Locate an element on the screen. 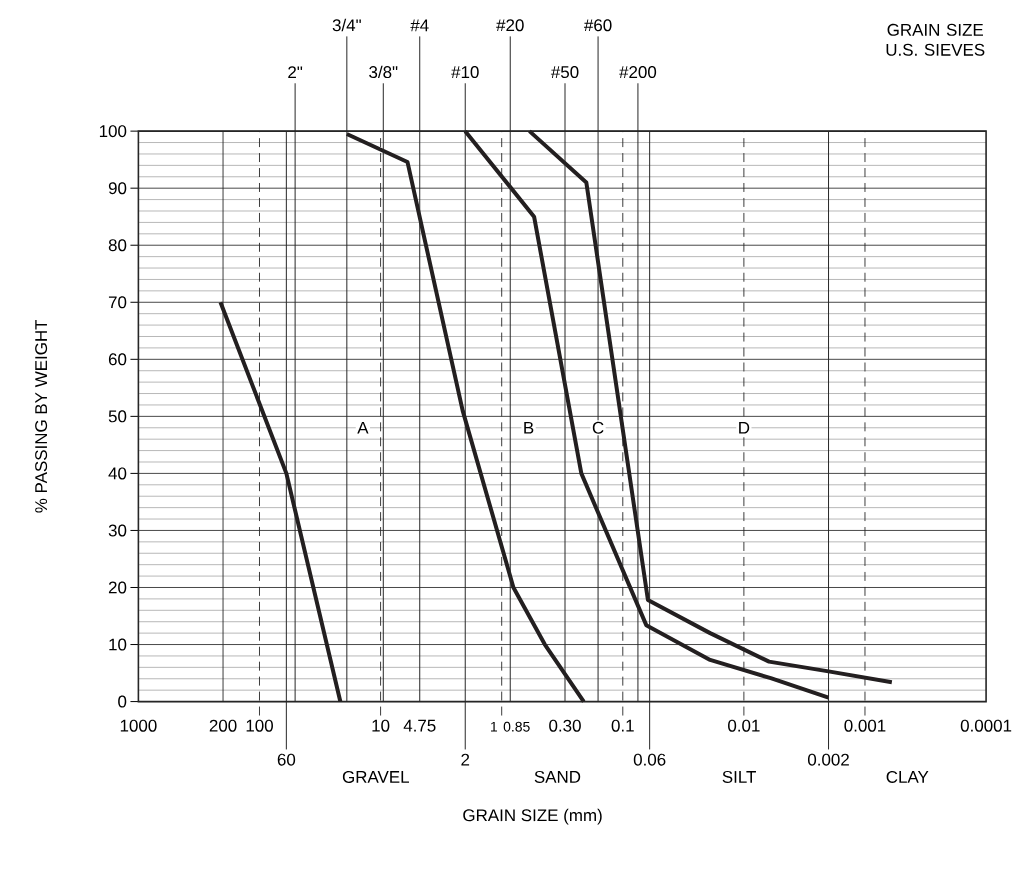 This screenshot has width=1013, height=874. x-tick-label: 100 is located at coordinates (259, 725).